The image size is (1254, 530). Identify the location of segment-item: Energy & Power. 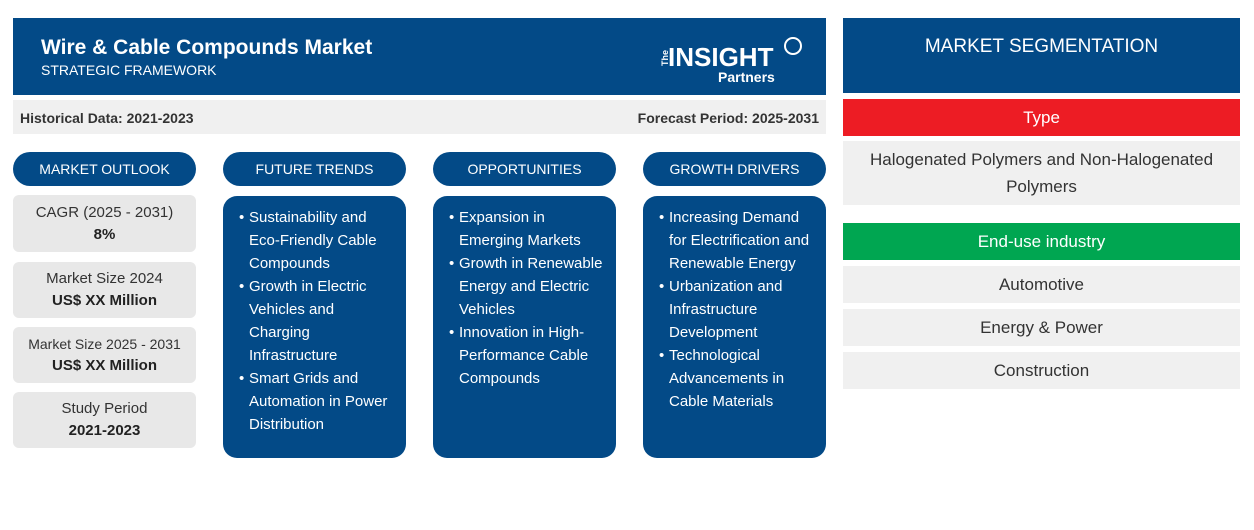
(1041, 327).